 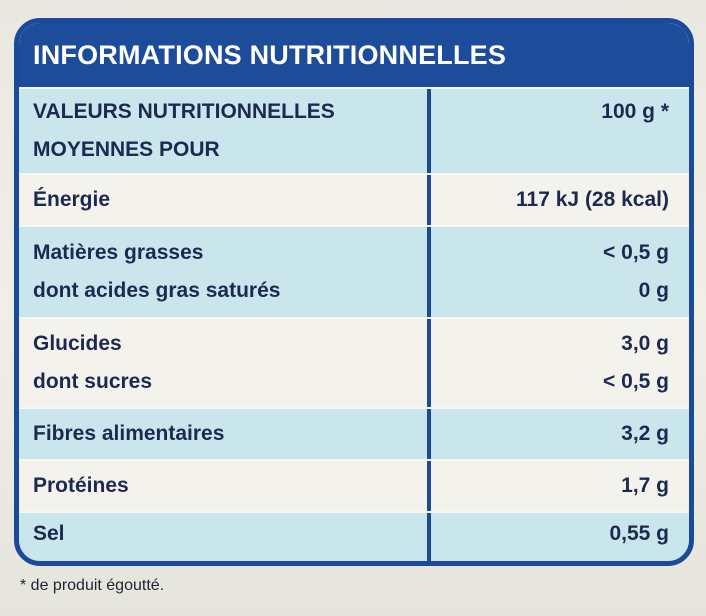 I want to click on footnote: * de produit égoutté., so click(x=92, y=585).